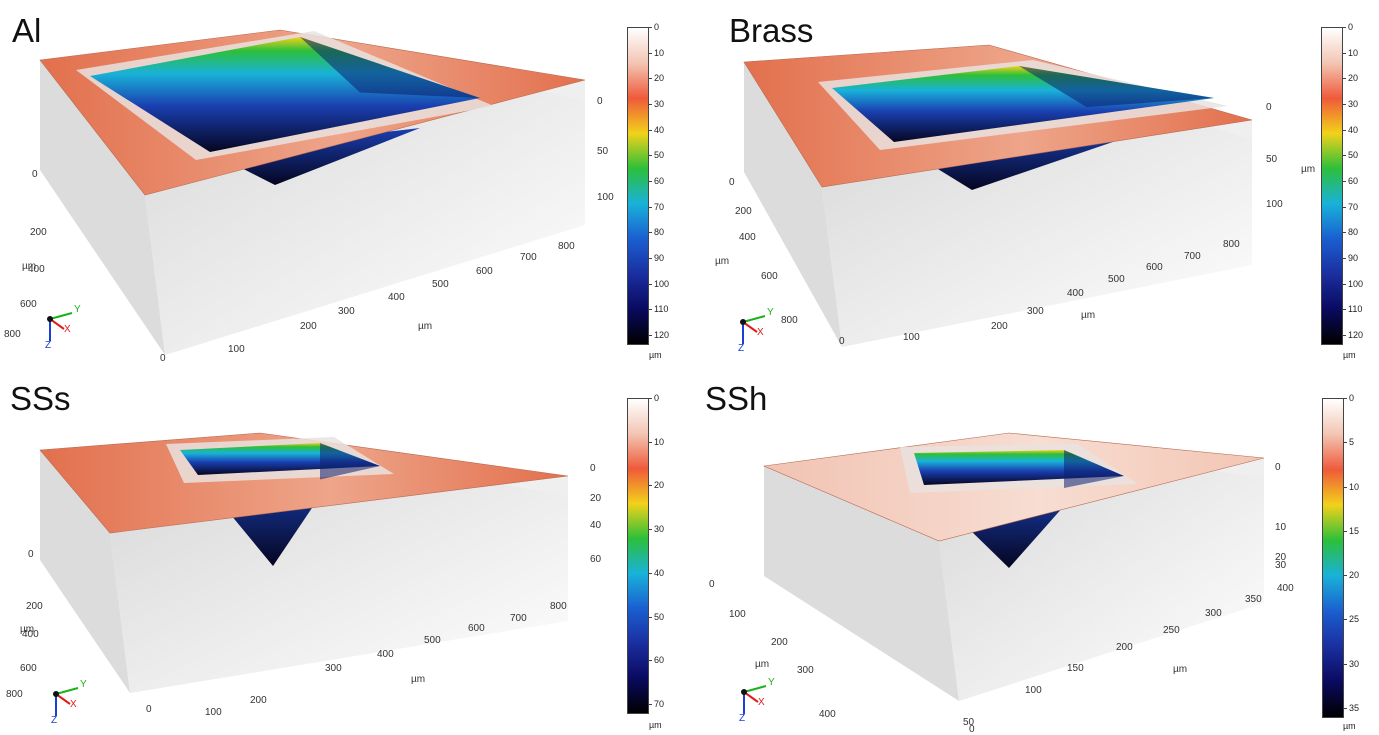  What do you see at coordinates (596, 498) in the screenshot?
I see `z-tick-label: 20` at bounding box center [596, 498].